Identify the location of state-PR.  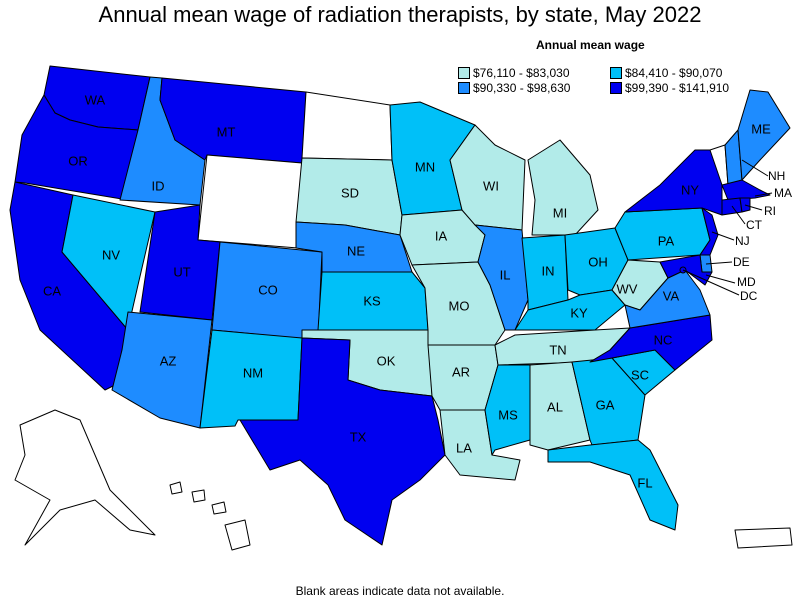
(763, 538).